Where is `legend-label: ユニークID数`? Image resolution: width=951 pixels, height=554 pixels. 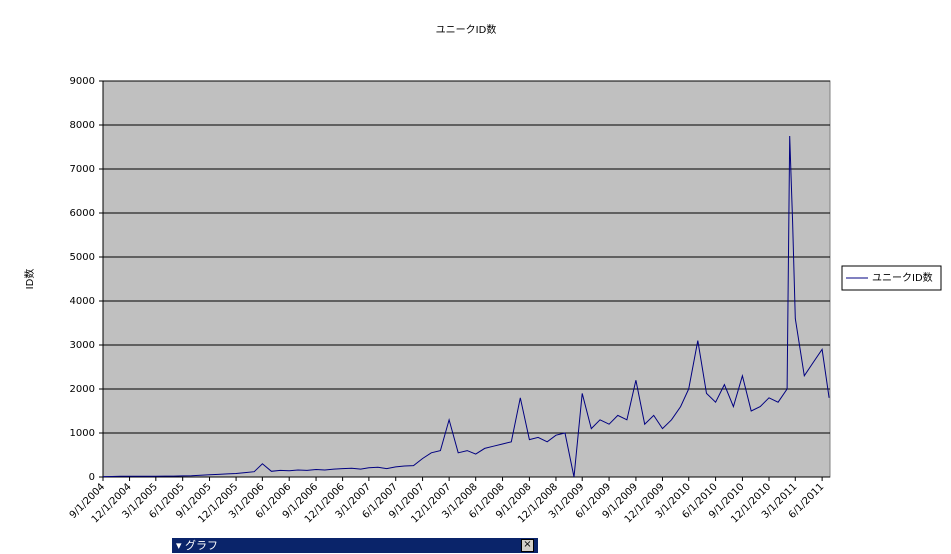 legend-label: ユニークID数 is located at coordinates (902, 277).